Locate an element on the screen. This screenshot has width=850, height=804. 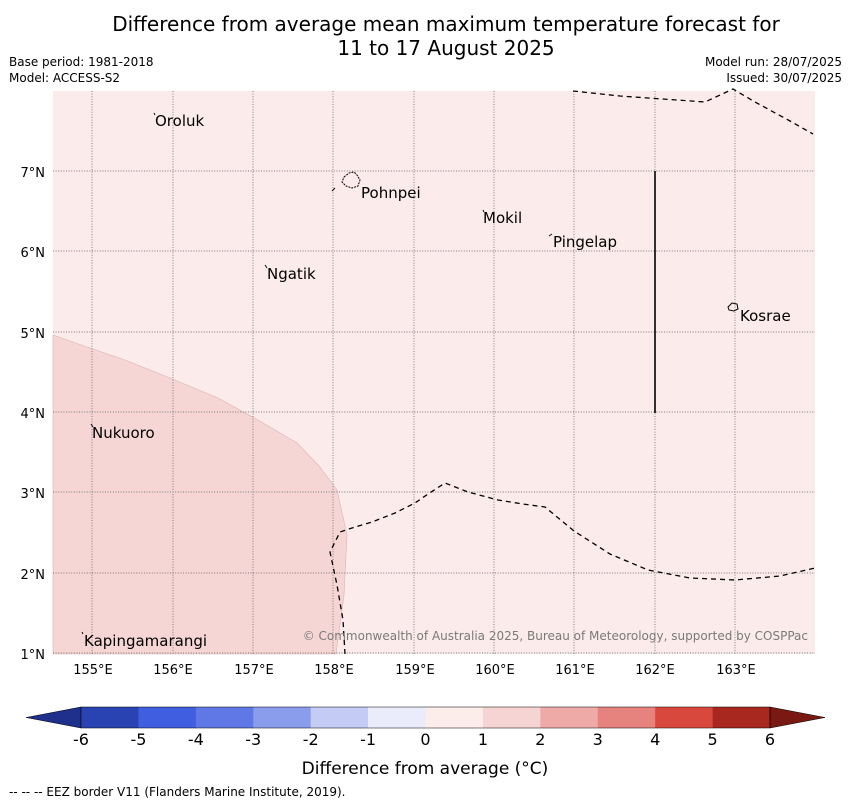
eez-border-north is located at coordinates (693, 111).